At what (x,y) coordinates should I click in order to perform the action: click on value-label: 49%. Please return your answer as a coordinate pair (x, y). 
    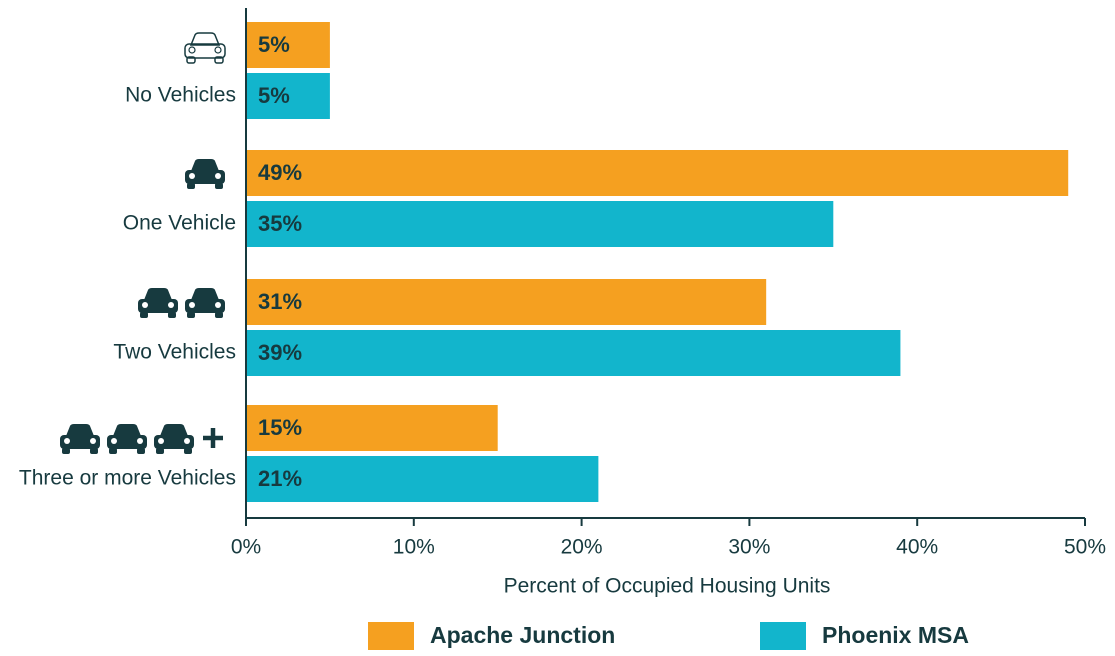
    Looking at the image, I should click on (280, 172).